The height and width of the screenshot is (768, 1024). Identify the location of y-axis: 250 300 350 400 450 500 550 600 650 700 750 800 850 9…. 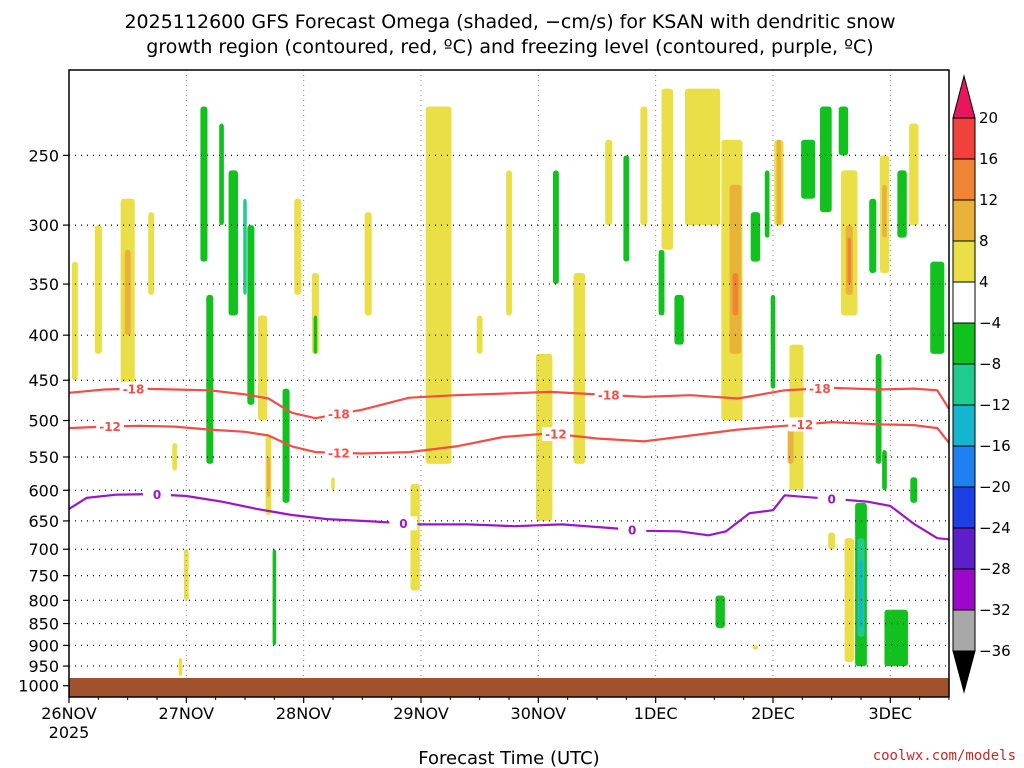
(43, 421).